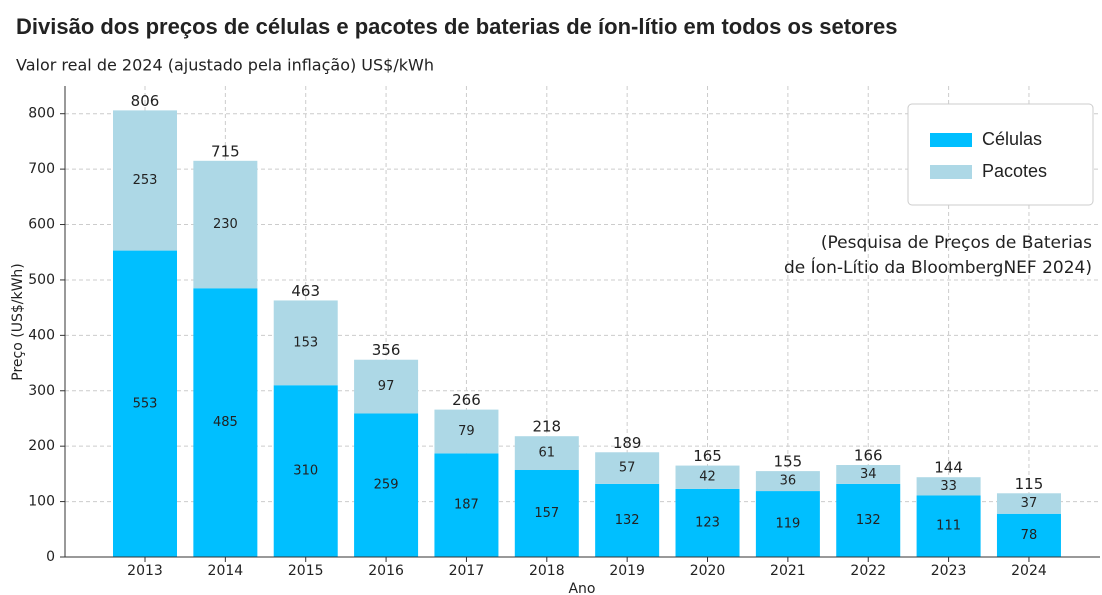 This screenshot has height=595, width=1102. What do you see at coordinates (948, 468) in the screenshot?
I see `total-label: 144` at bounding box center [948, 468].